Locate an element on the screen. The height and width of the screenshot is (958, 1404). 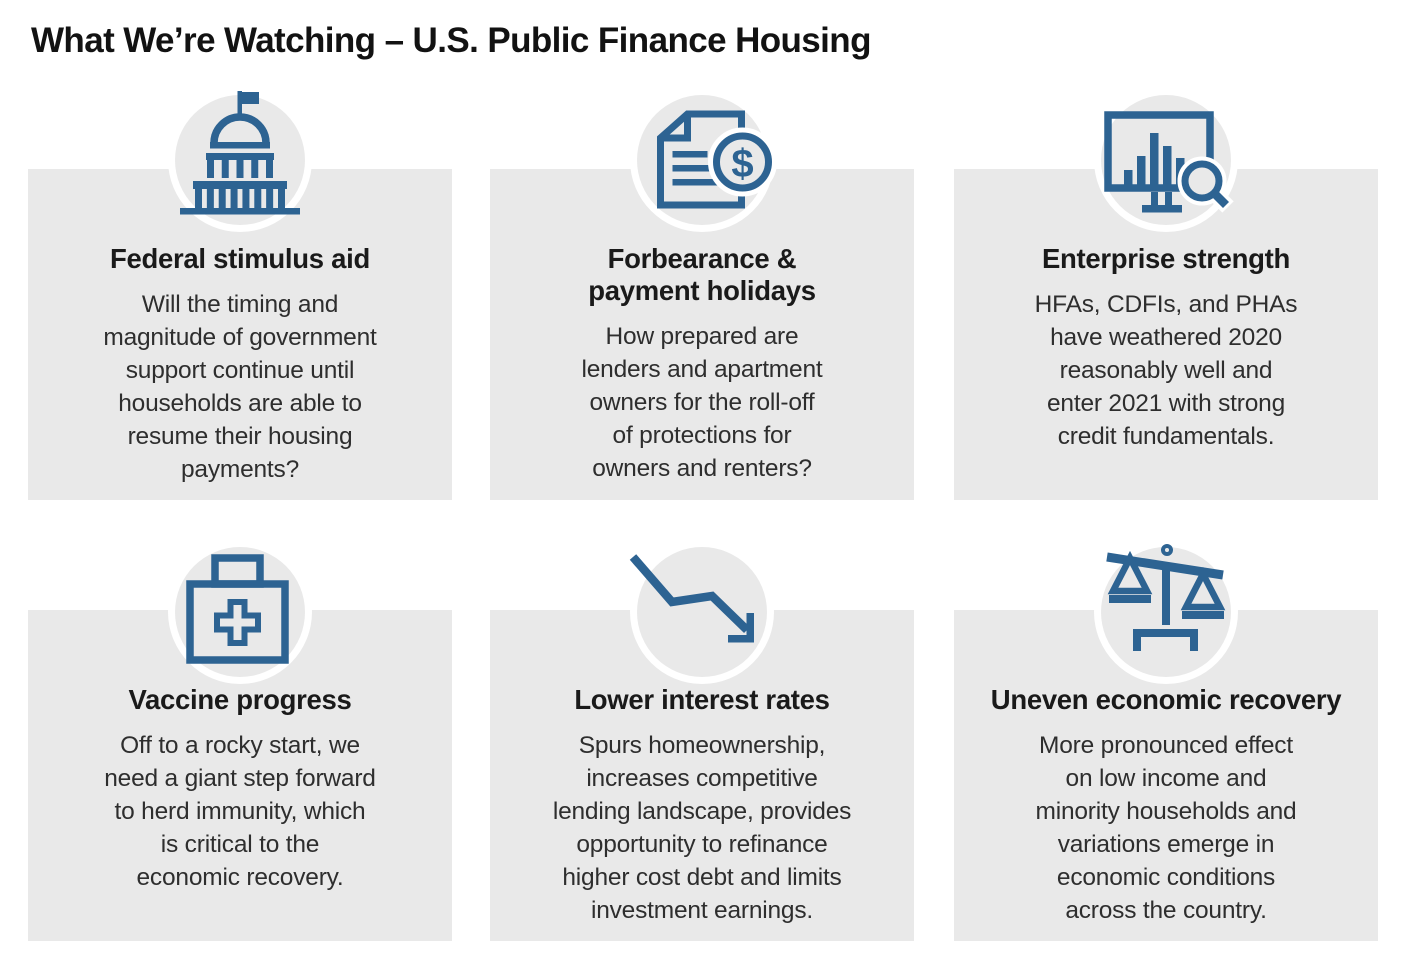
card-title: Uneven economic recovery is located at coordinates (1166, 699).